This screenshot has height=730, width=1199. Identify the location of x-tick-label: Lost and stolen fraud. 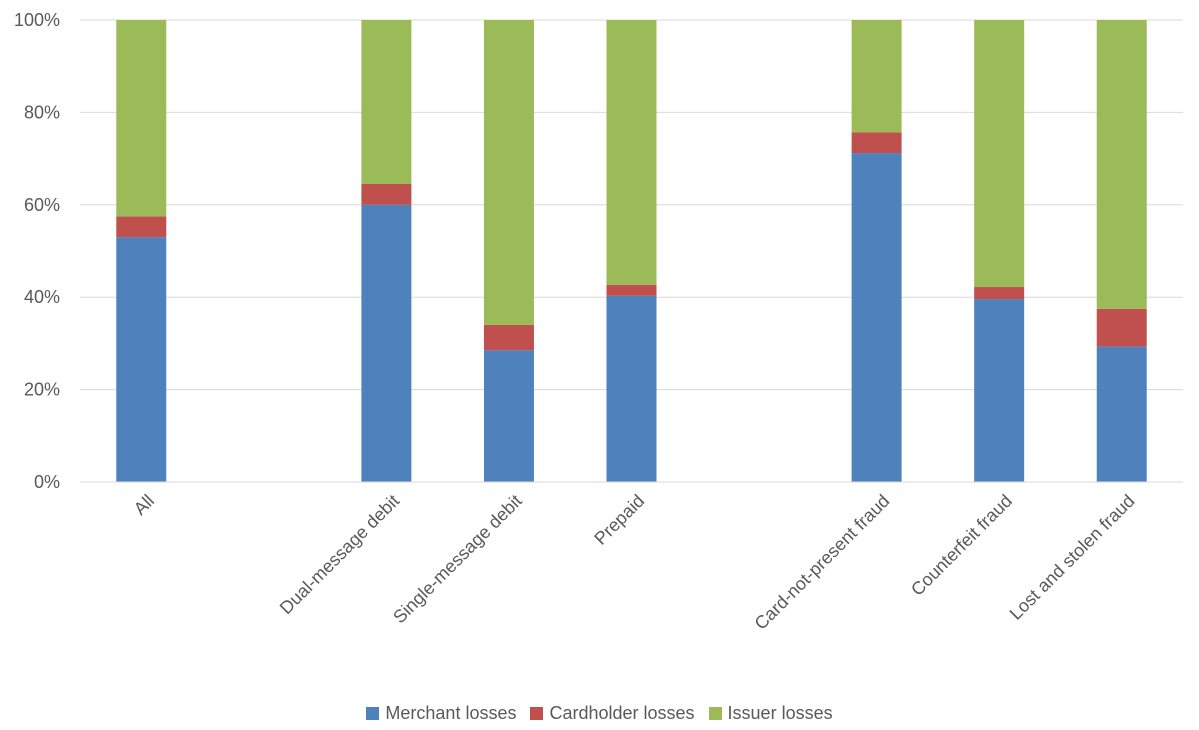
(1072, 557).